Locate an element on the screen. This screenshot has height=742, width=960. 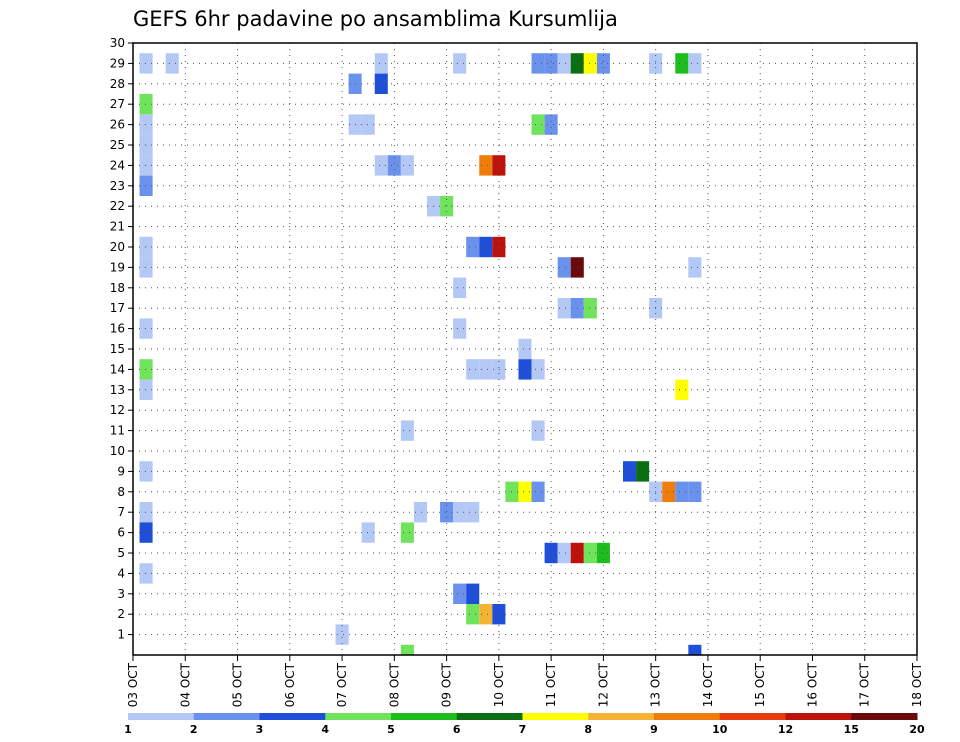
y-tick-label: 7 is located at coordinates (121, 512).